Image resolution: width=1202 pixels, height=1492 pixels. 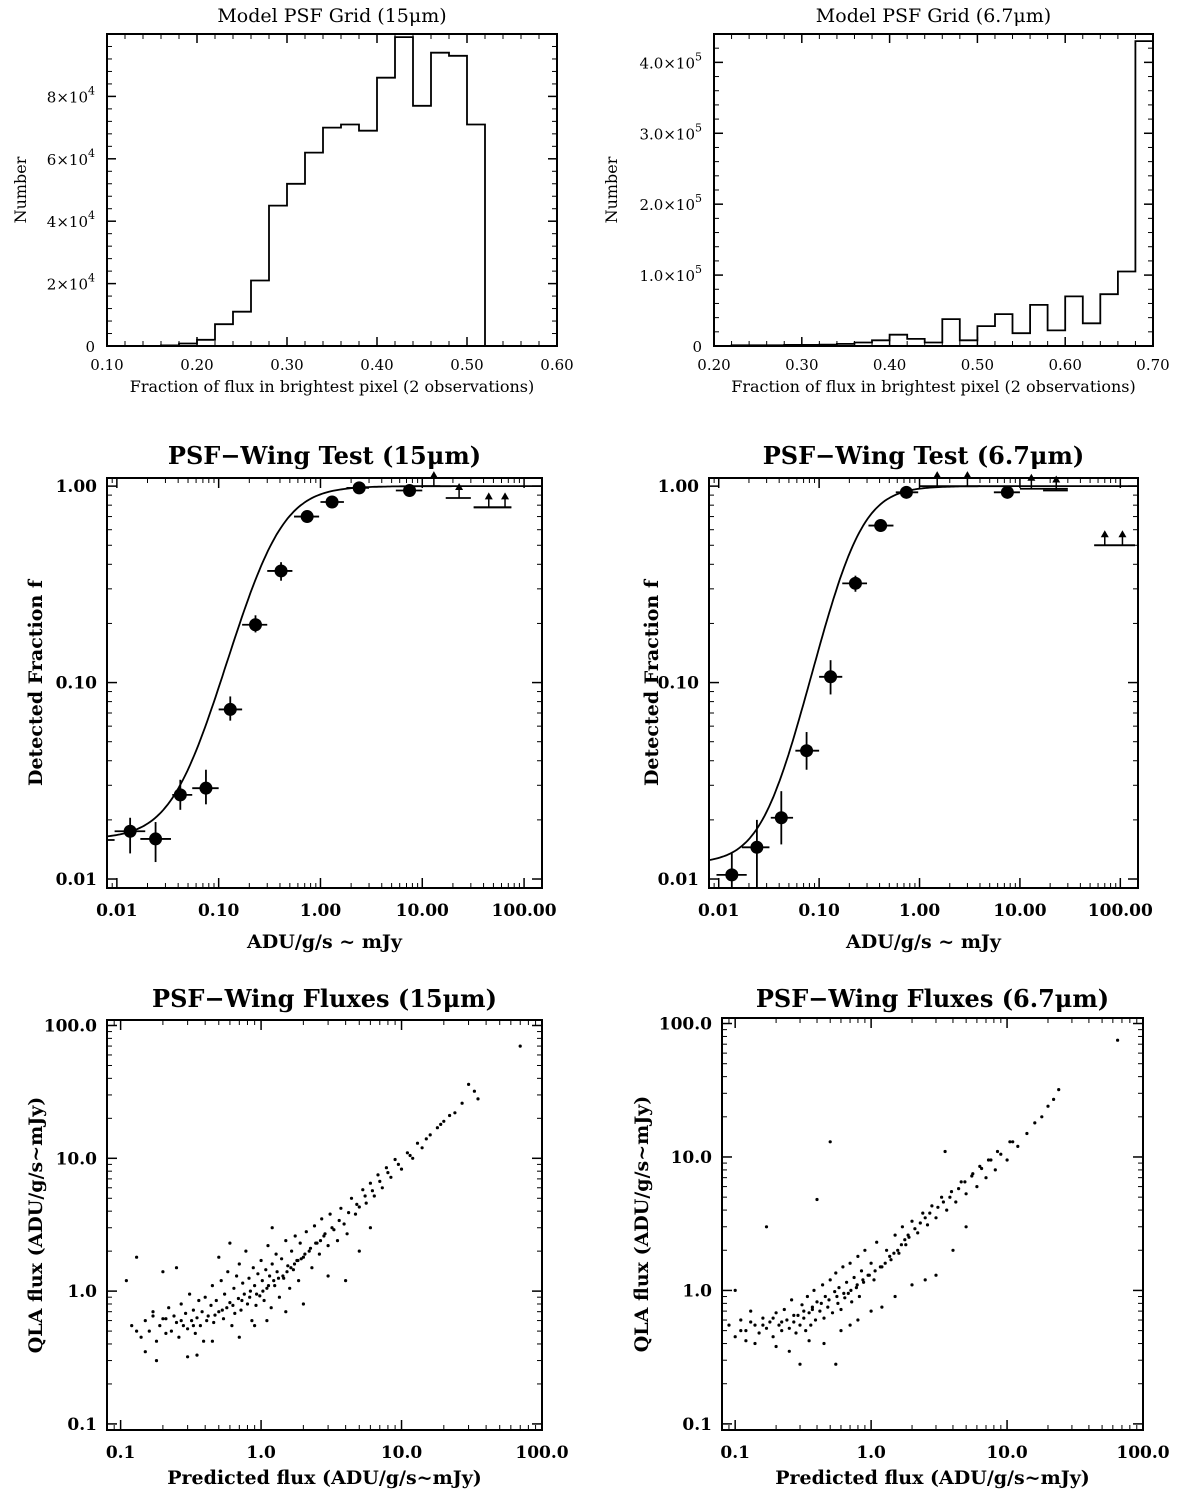 What do you see at coordinates (77, 1159) in the screenshot?
I see `y-tick-label: 10.0` at bounding box center [77, 1159].